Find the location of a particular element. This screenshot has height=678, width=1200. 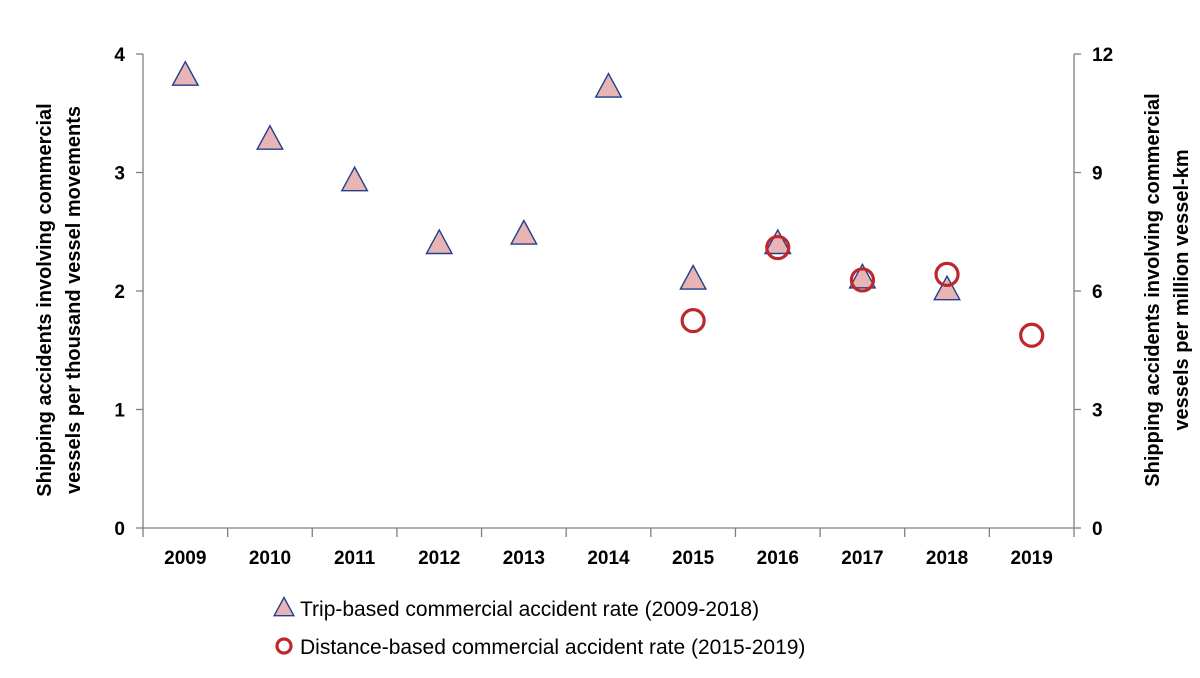

left-tick-label: 1 is located at coordinates (119, 411).